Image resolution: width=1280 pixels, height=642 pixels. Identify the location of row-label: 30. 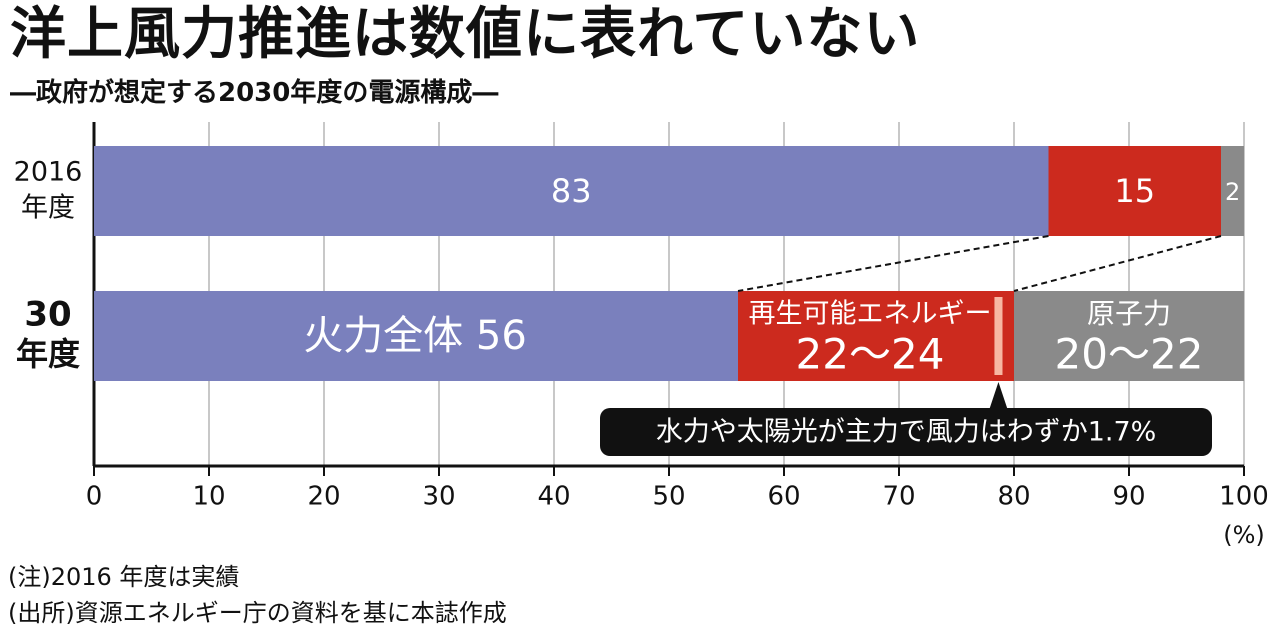
(47, 315).